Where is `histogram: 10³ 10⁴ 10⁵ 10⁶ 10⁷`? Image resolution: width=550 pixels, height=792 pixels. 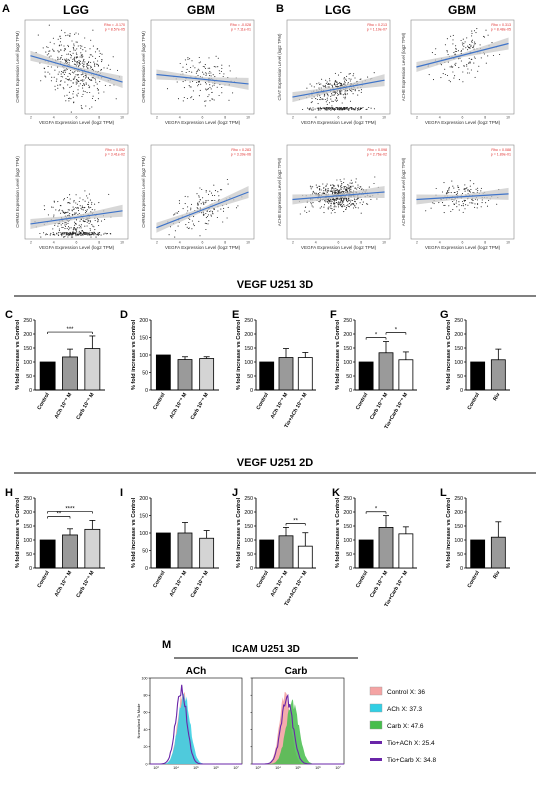
histogram: 10³ 10⁴ 10⁵ 10⁶ 10⁷ is located at coordinates (297, 723).